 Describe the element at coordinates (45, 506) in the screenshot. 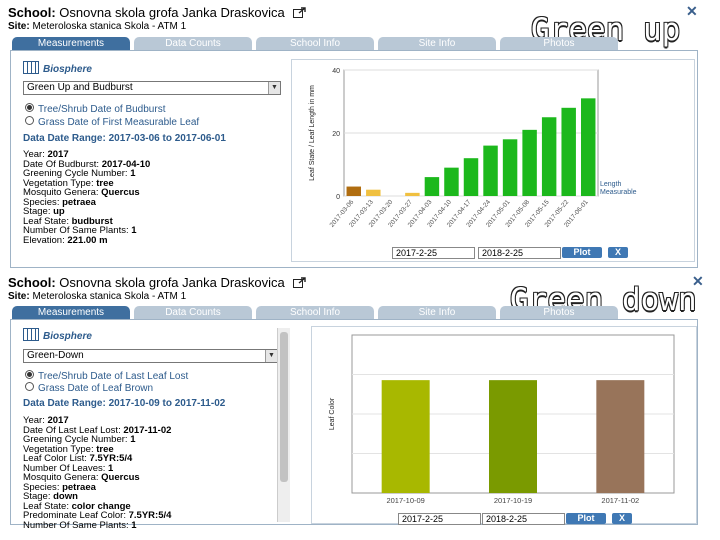

I see `detail-key: Leaf State` at that location.